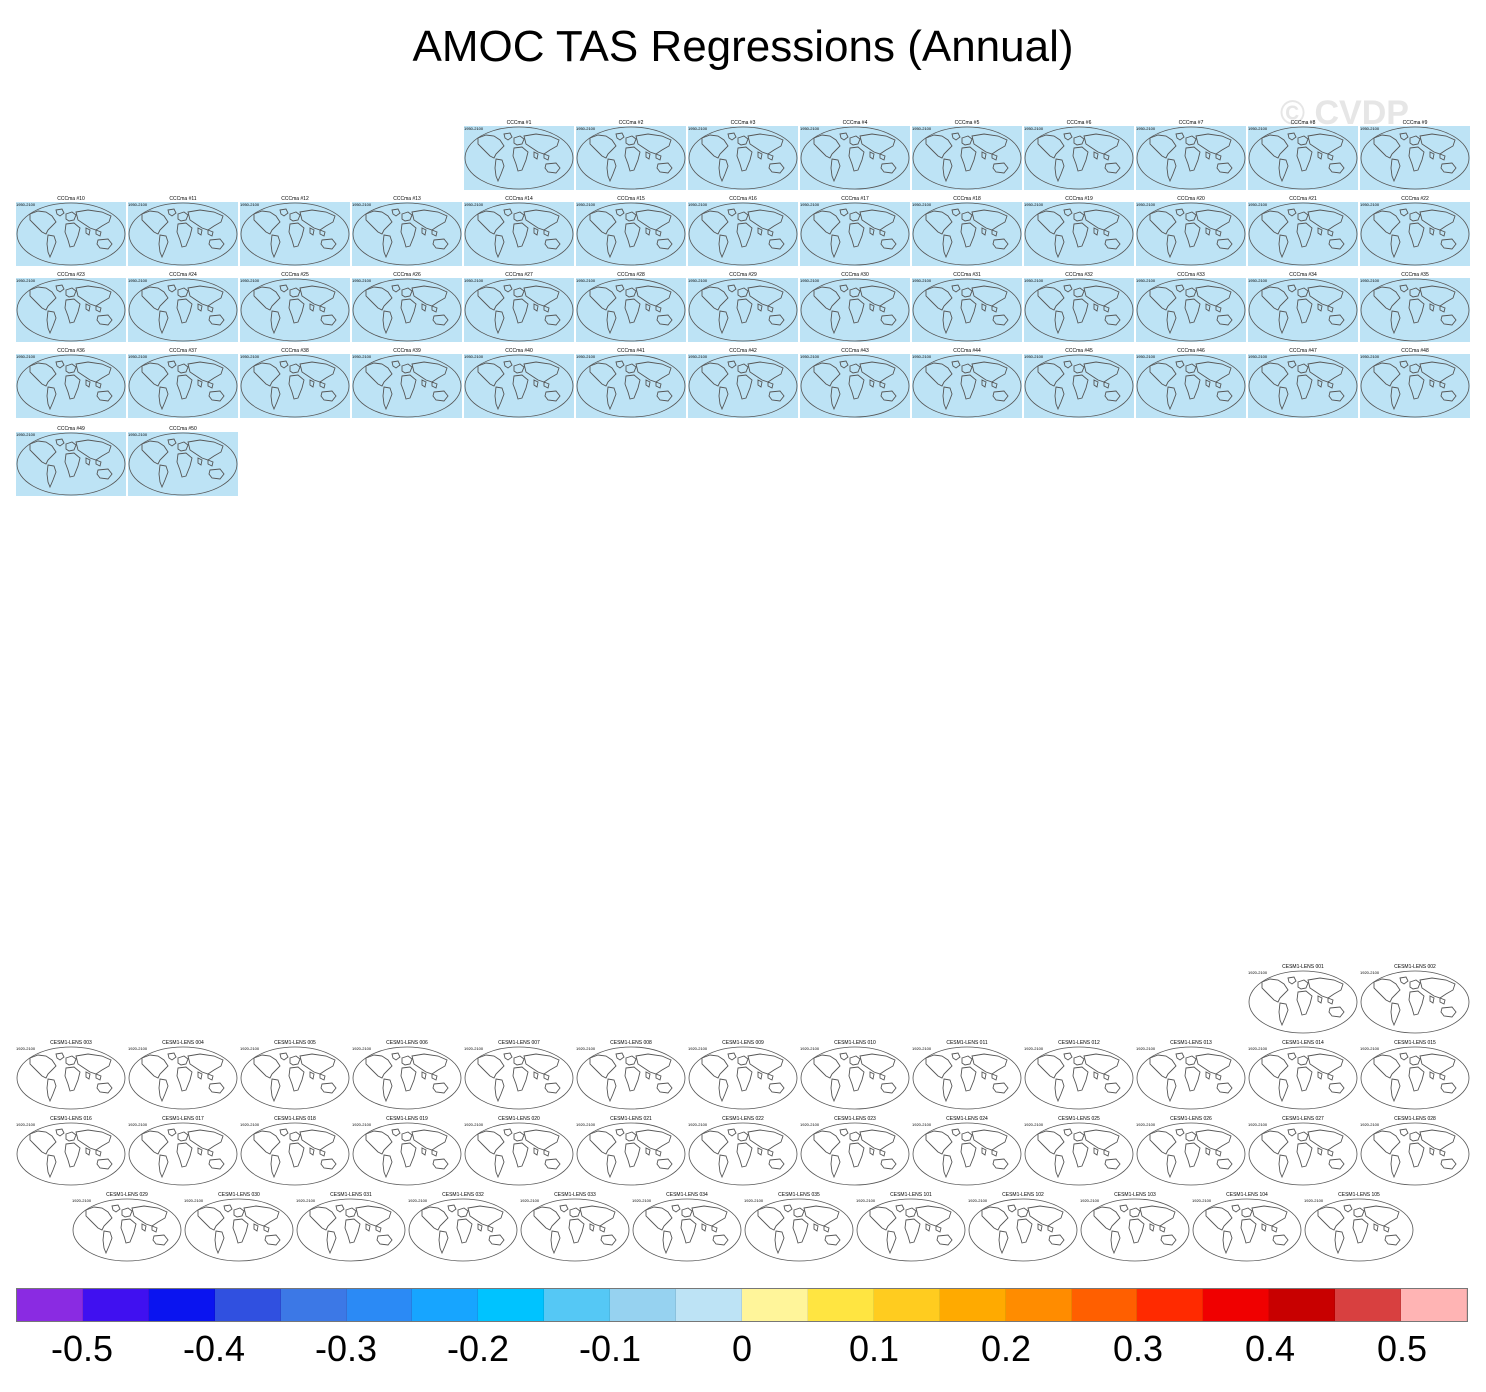 Image resolution: width=1486 pixels, height=1392 pixels. What do you see at coordinates (967, 155) in the screenshot?
I see `map-panel: CCCma #5 1950-2100` at bounding box center [967, 155].